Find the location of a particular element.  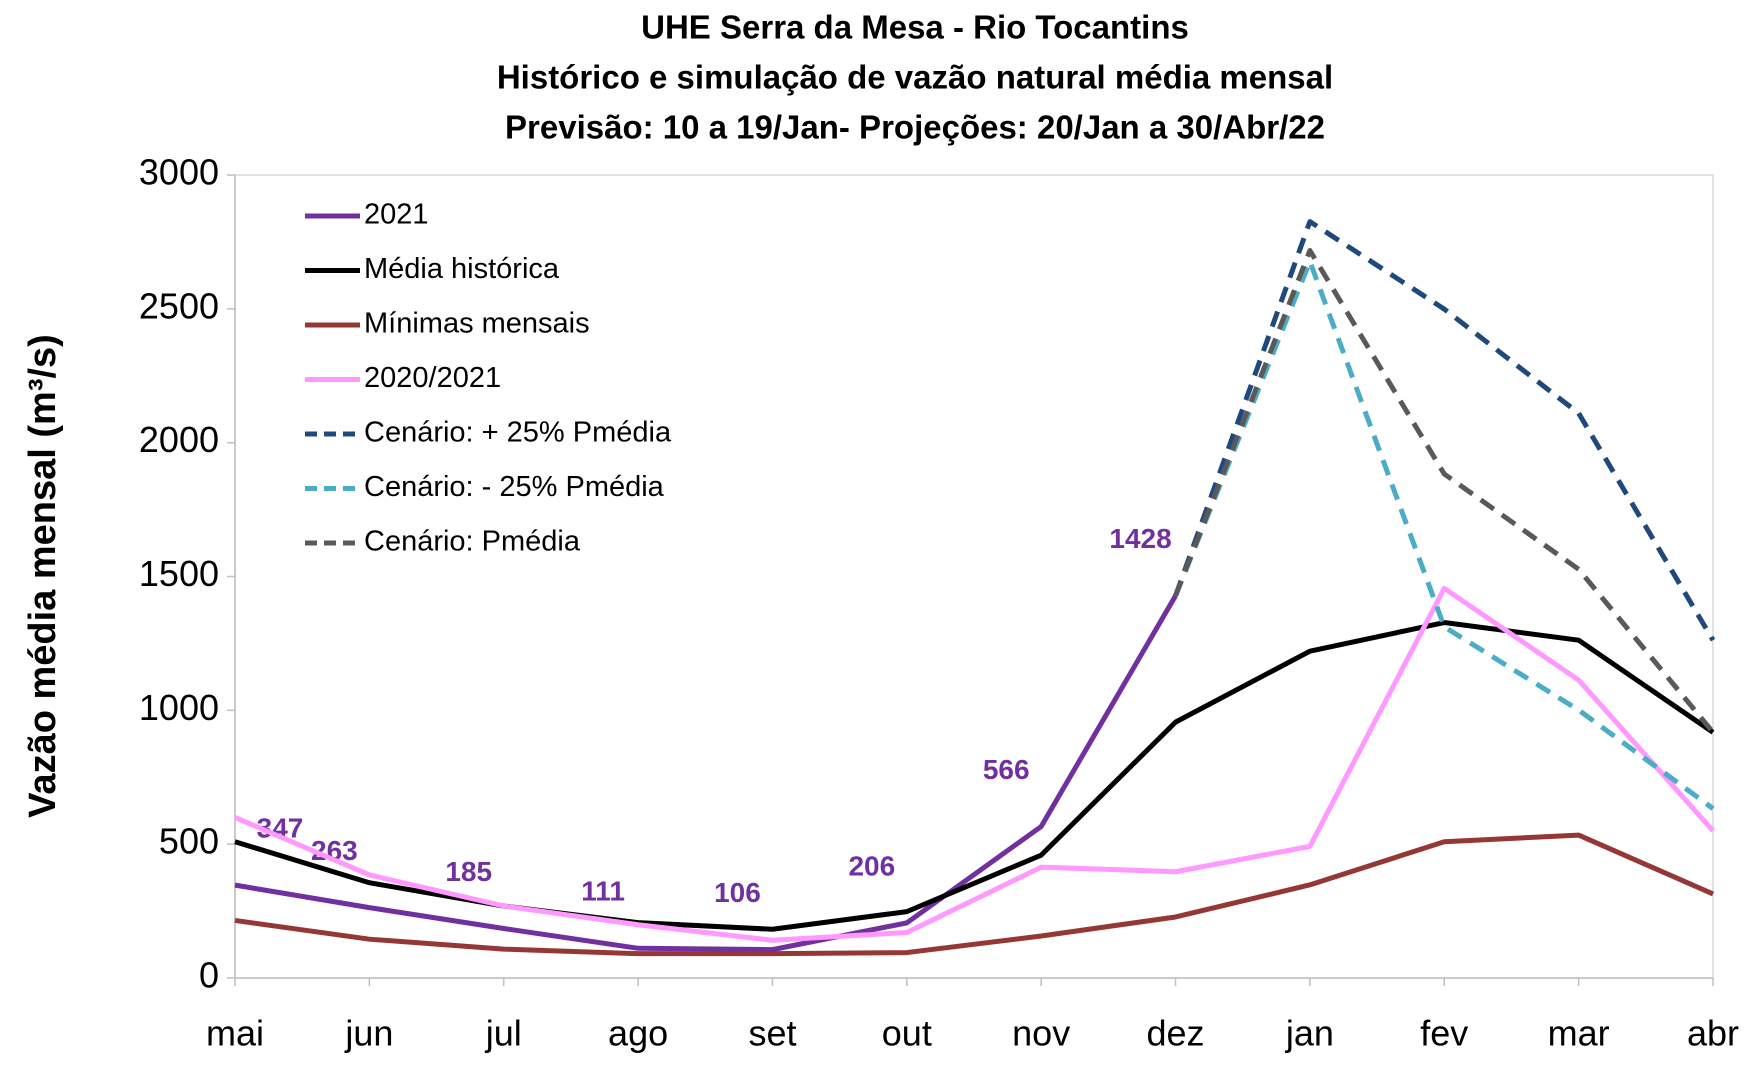

x-tick-label: fev is located at coordinates (1444, 1033).